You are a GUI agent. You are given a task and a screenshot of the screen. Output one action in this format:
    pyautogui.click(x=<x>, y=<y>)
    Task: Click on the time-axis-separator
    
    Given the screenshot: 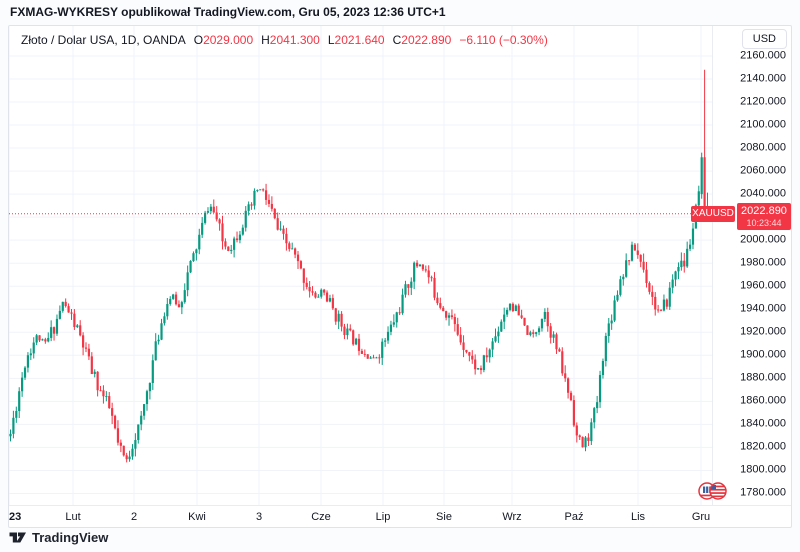 What is the action you would take?
    pyautogui.click(x=400, y=505)
    